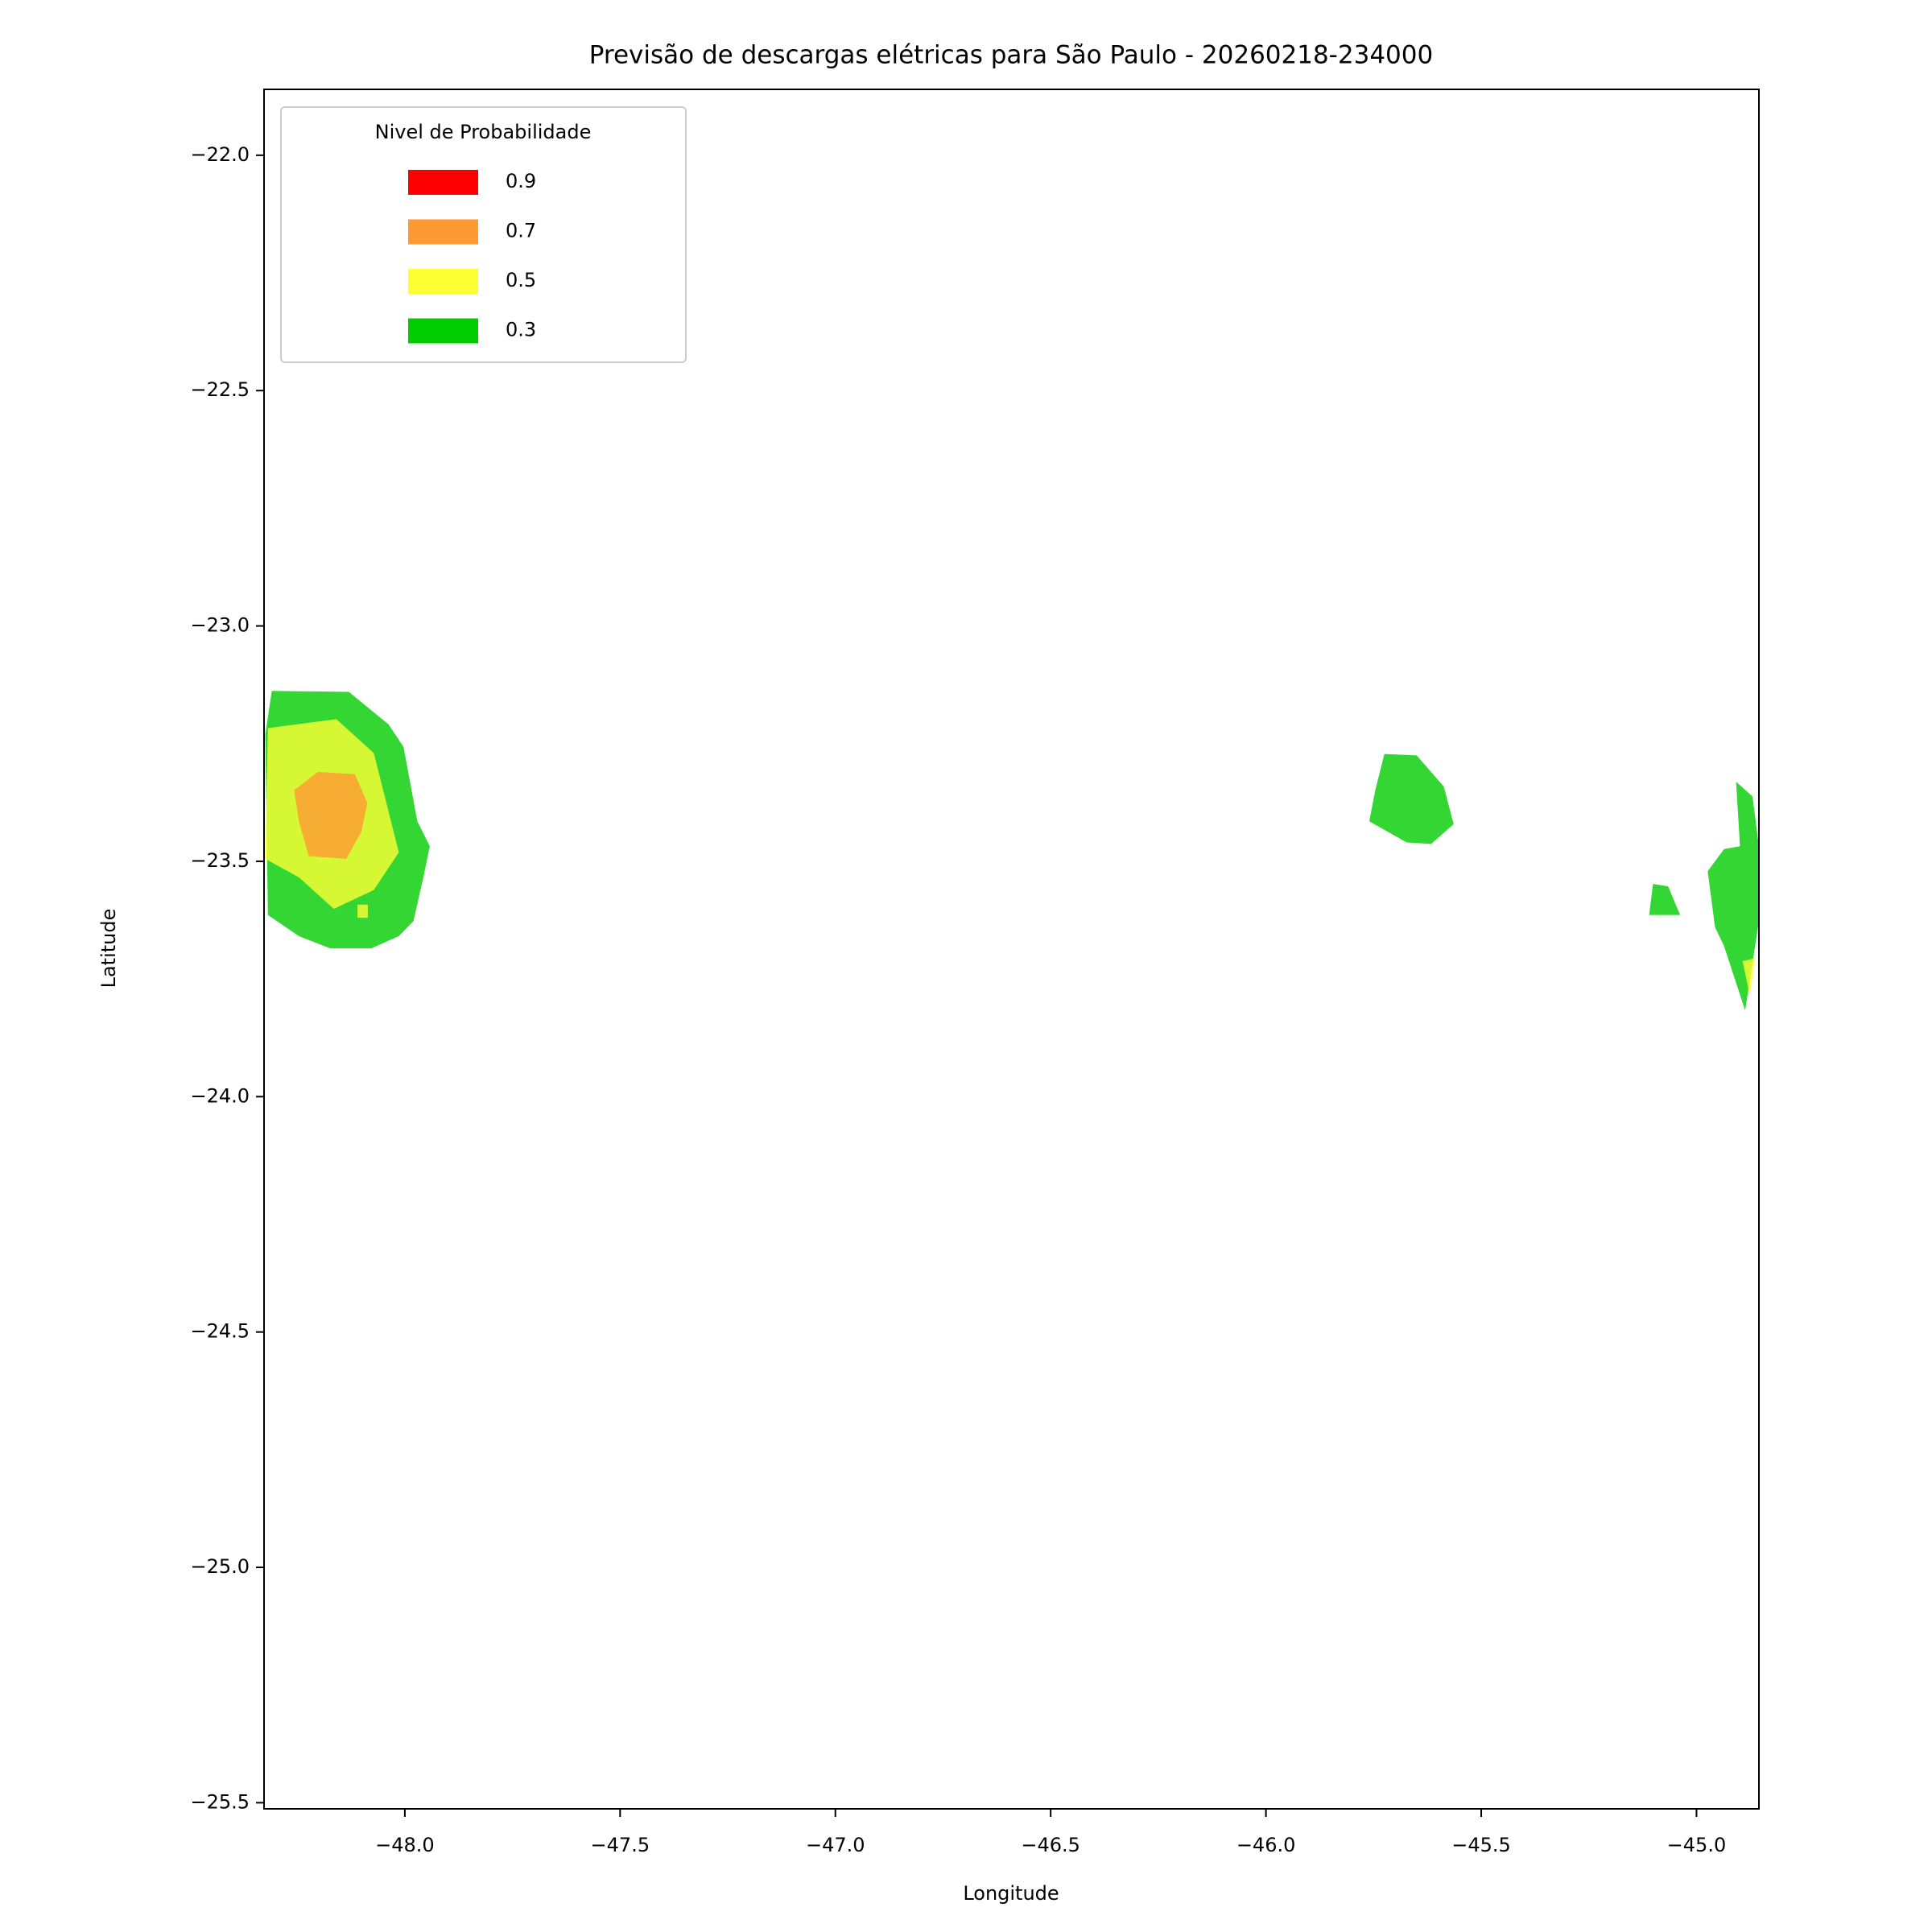 The image size is (1932, 1932). What do you see at coordinates (220, 389) in the screenshot?
I see `y-tick-label: −22.5` at bounding box center [220, 389].